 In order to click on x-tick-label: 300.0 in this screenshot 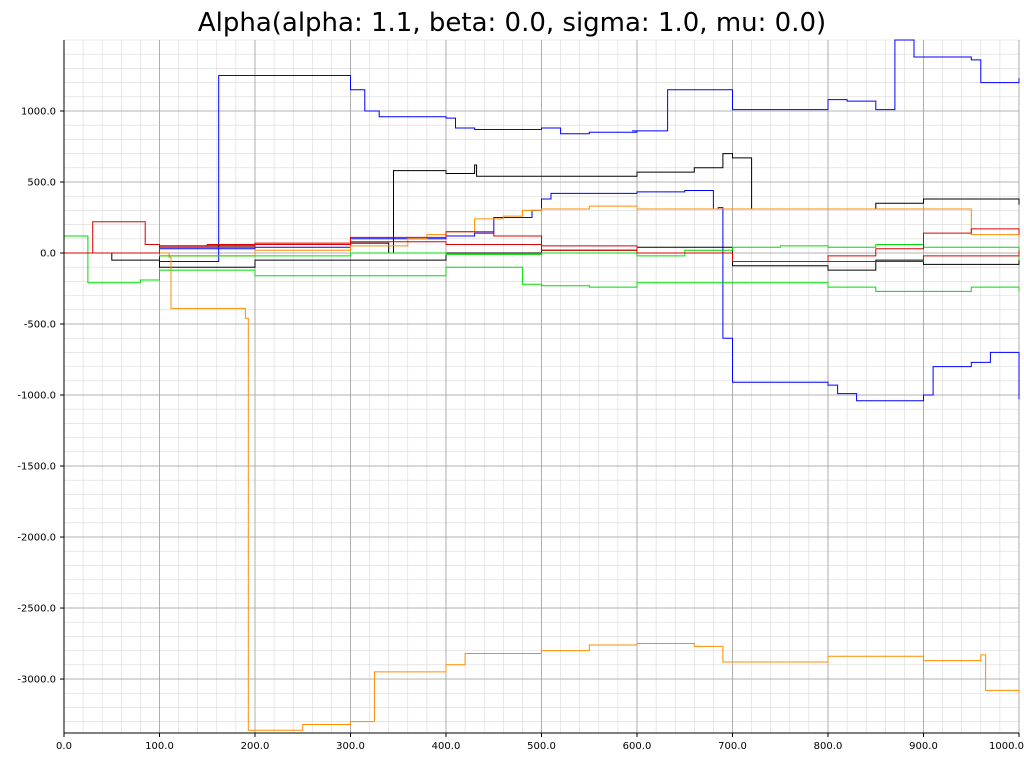, I will do `click(350, 746)`.